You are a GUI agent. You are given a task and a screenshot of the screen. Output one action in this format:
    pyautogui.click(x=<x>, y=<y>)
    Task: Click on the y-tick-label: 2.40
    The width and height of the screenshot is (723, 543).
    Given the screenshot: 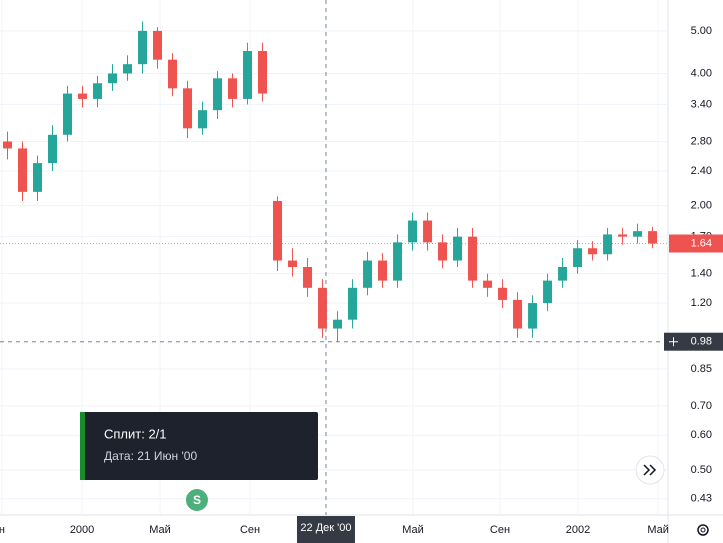 What is the action you would take?
    pyautogui.click(x=701, y=171)
    